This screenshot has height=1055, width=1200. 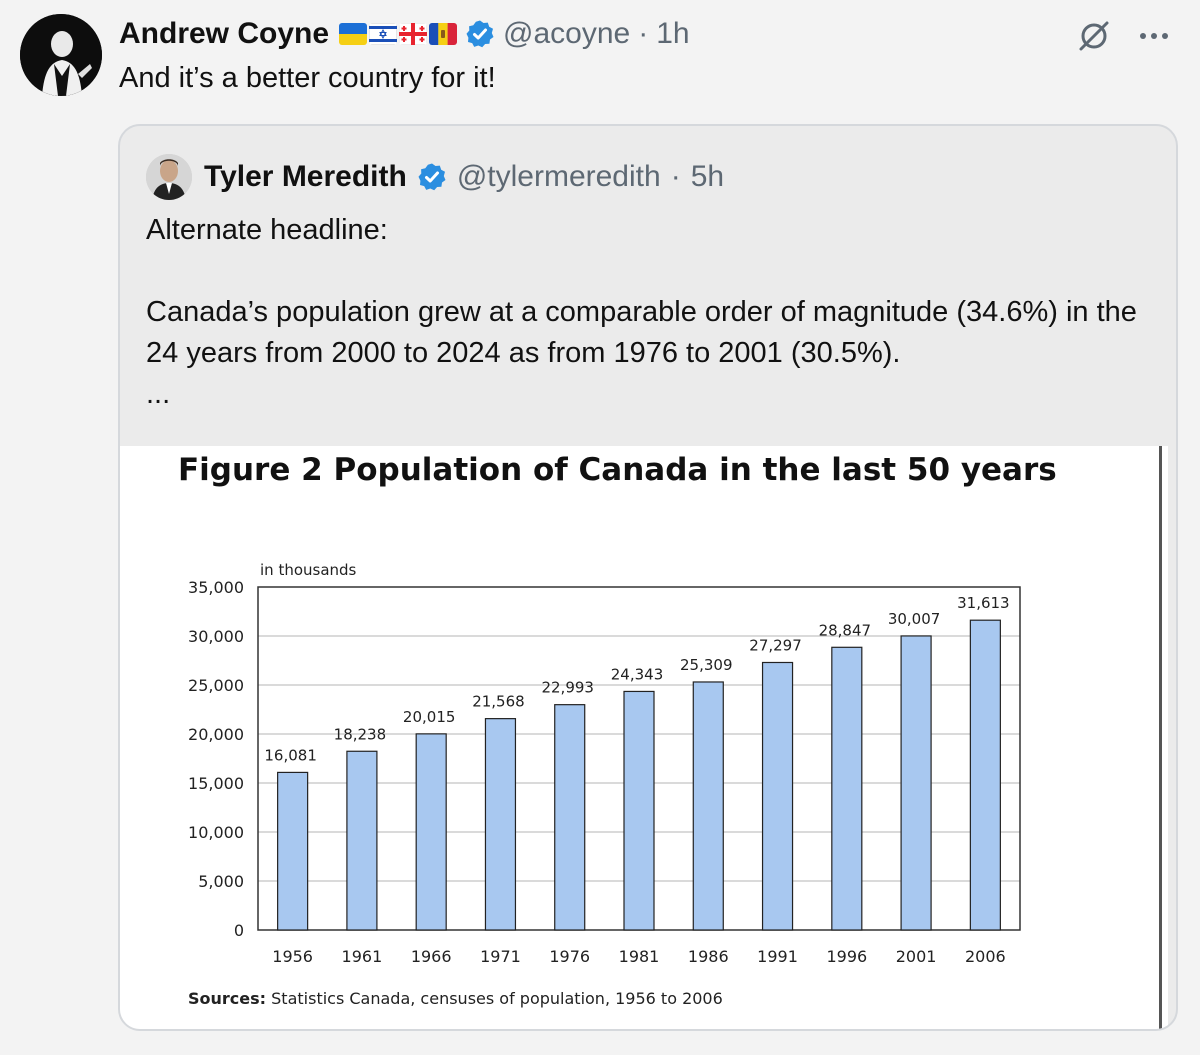 What do you see at coordinates (498, 702) in the screenshot?
I see `data-label-1971: 21,568` at bounding box center [498, 702].